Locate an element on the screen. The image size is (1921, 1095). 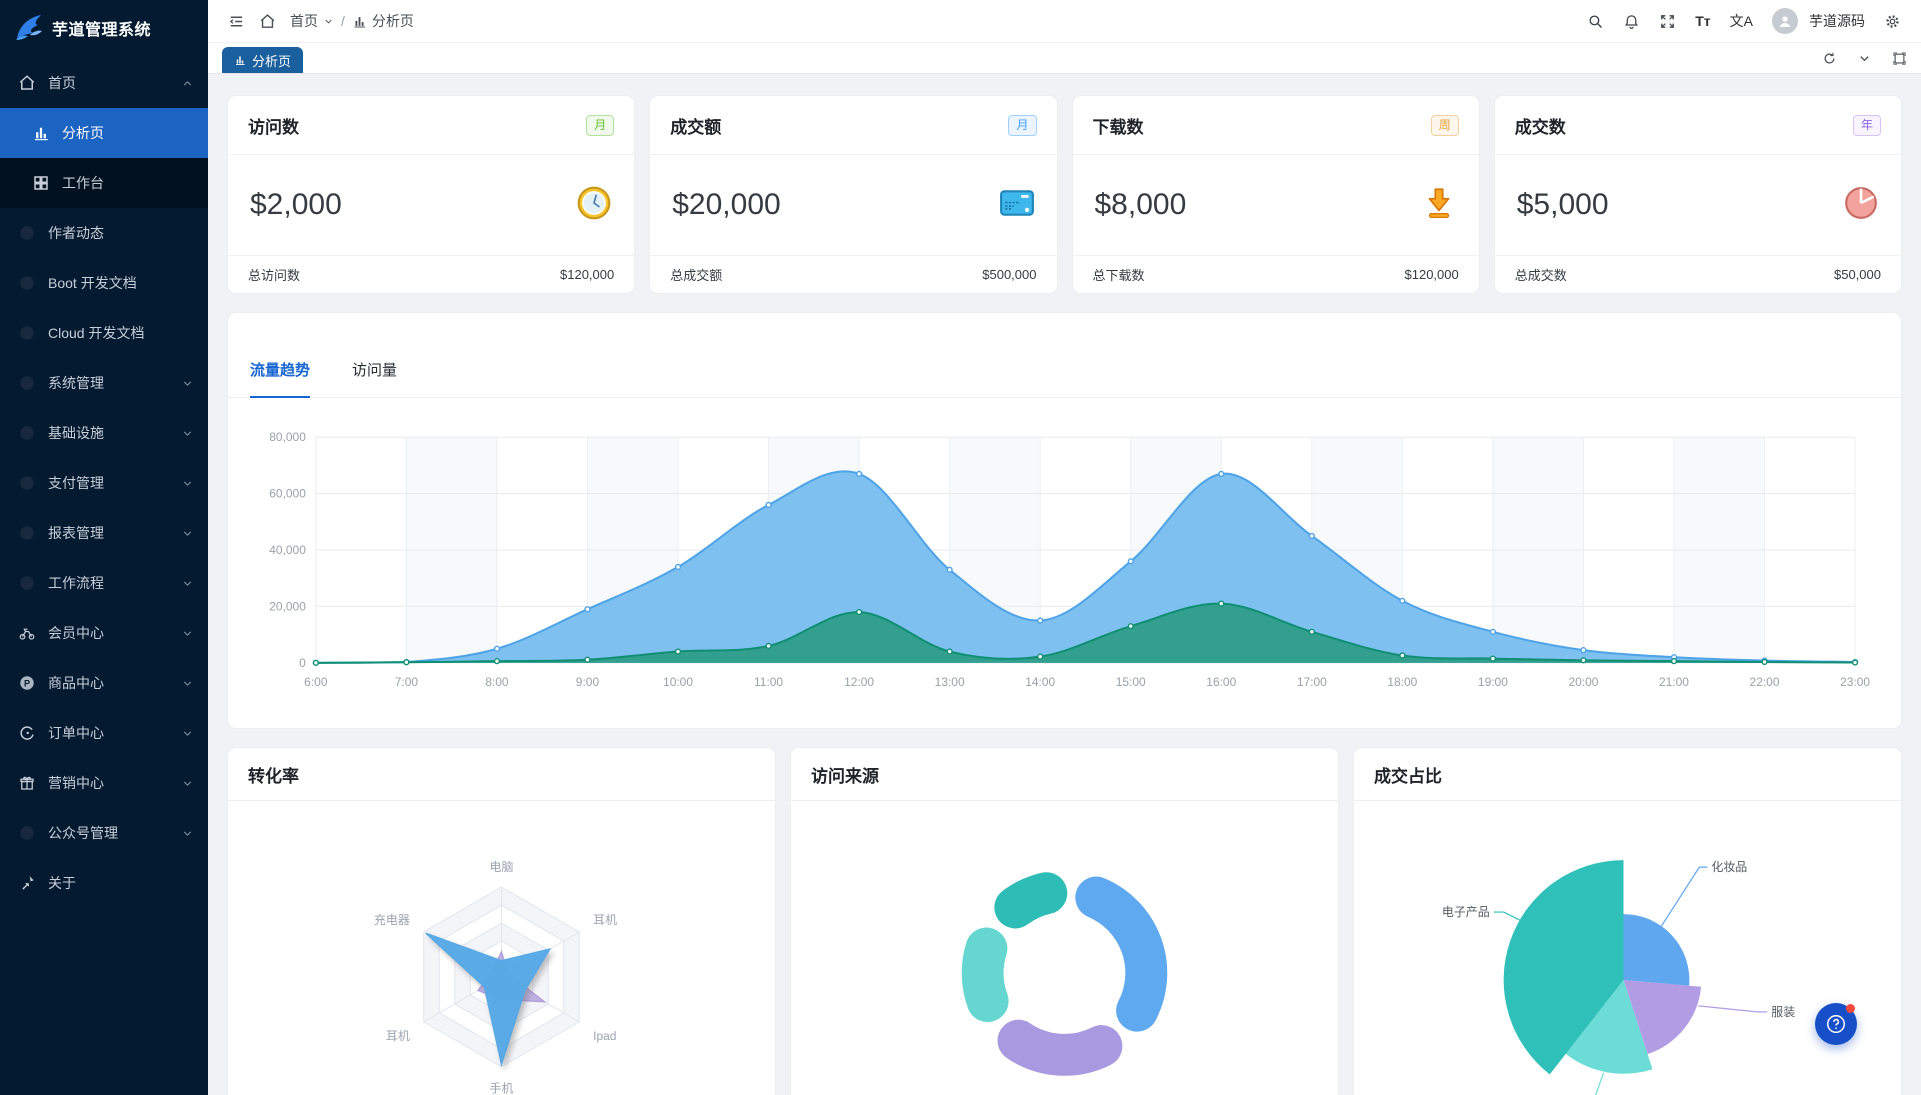
tab-analysis: 分析页 is located at coordinates (263, 60).